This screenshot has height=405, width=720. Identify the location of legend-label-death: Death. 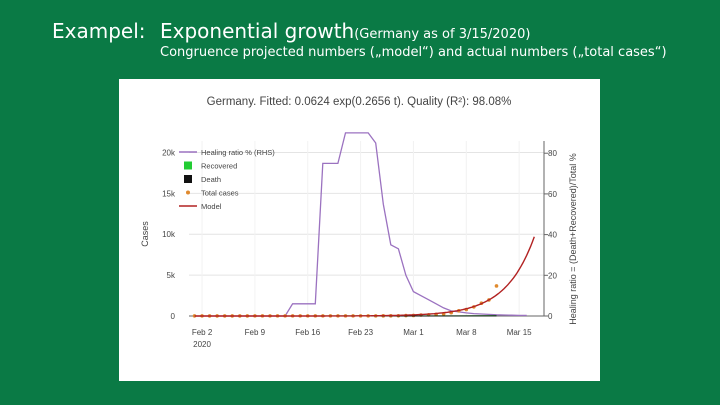
(211, 179).